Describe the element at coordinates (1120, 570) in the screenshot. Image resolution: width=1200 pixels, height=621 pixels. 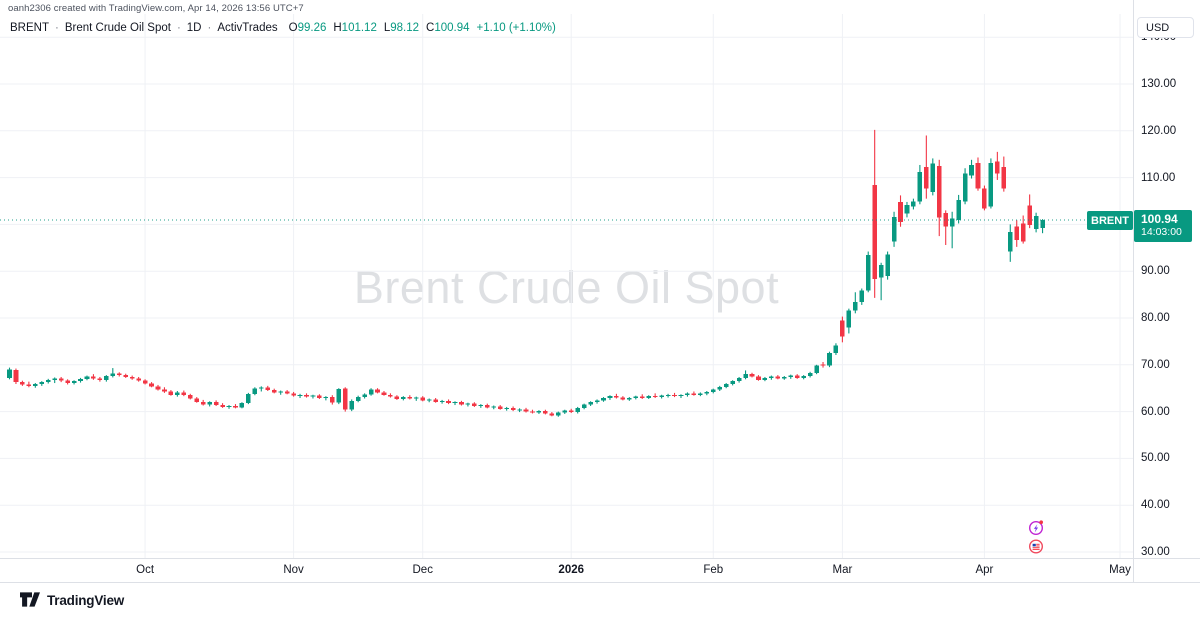
I see `time-tick-label: May` at that location.